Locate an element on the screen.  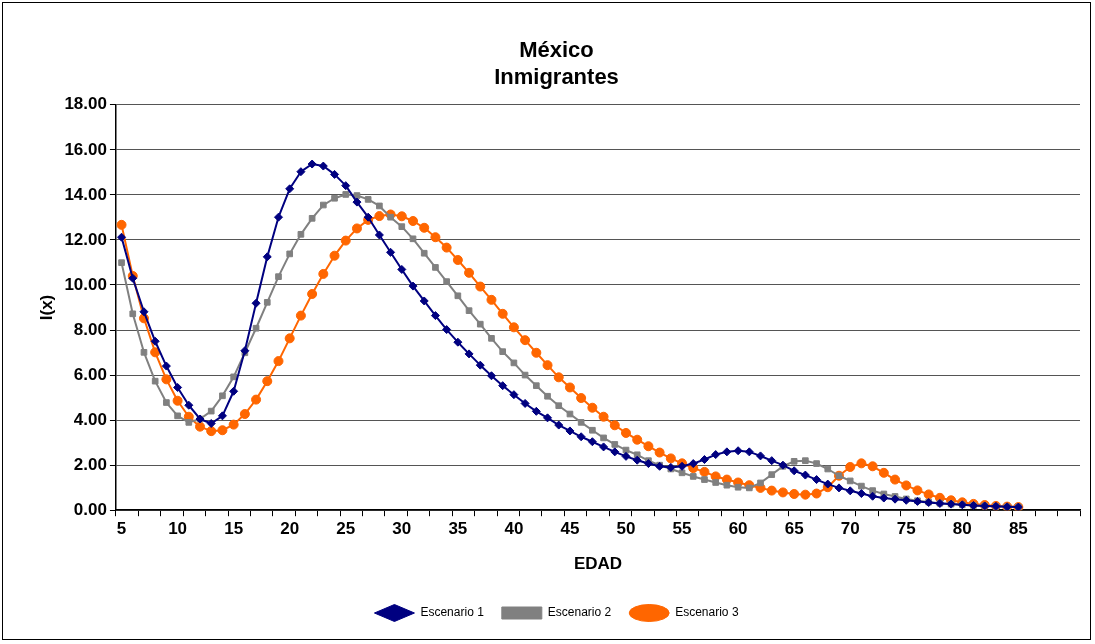
x-tick-label: 20 is located at coordinates (290, 529).